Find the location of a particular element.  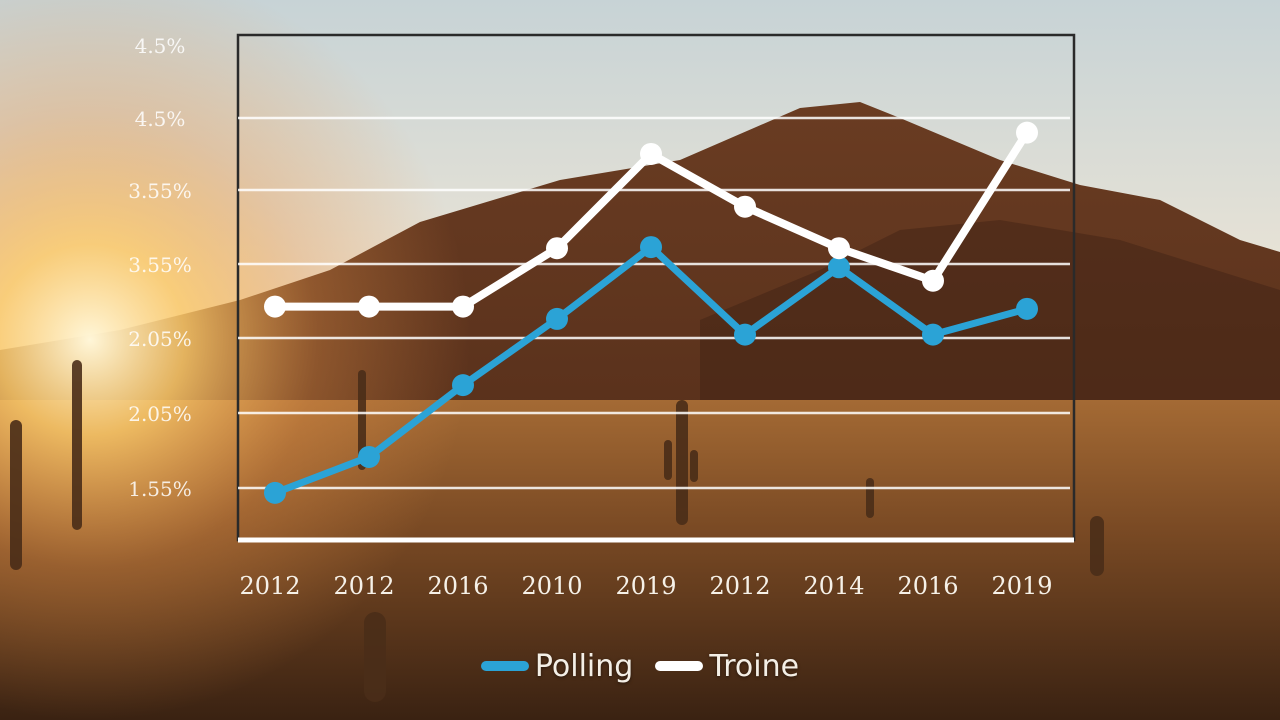

legend-item-polling: Polling is located at coordinates (557, 666).